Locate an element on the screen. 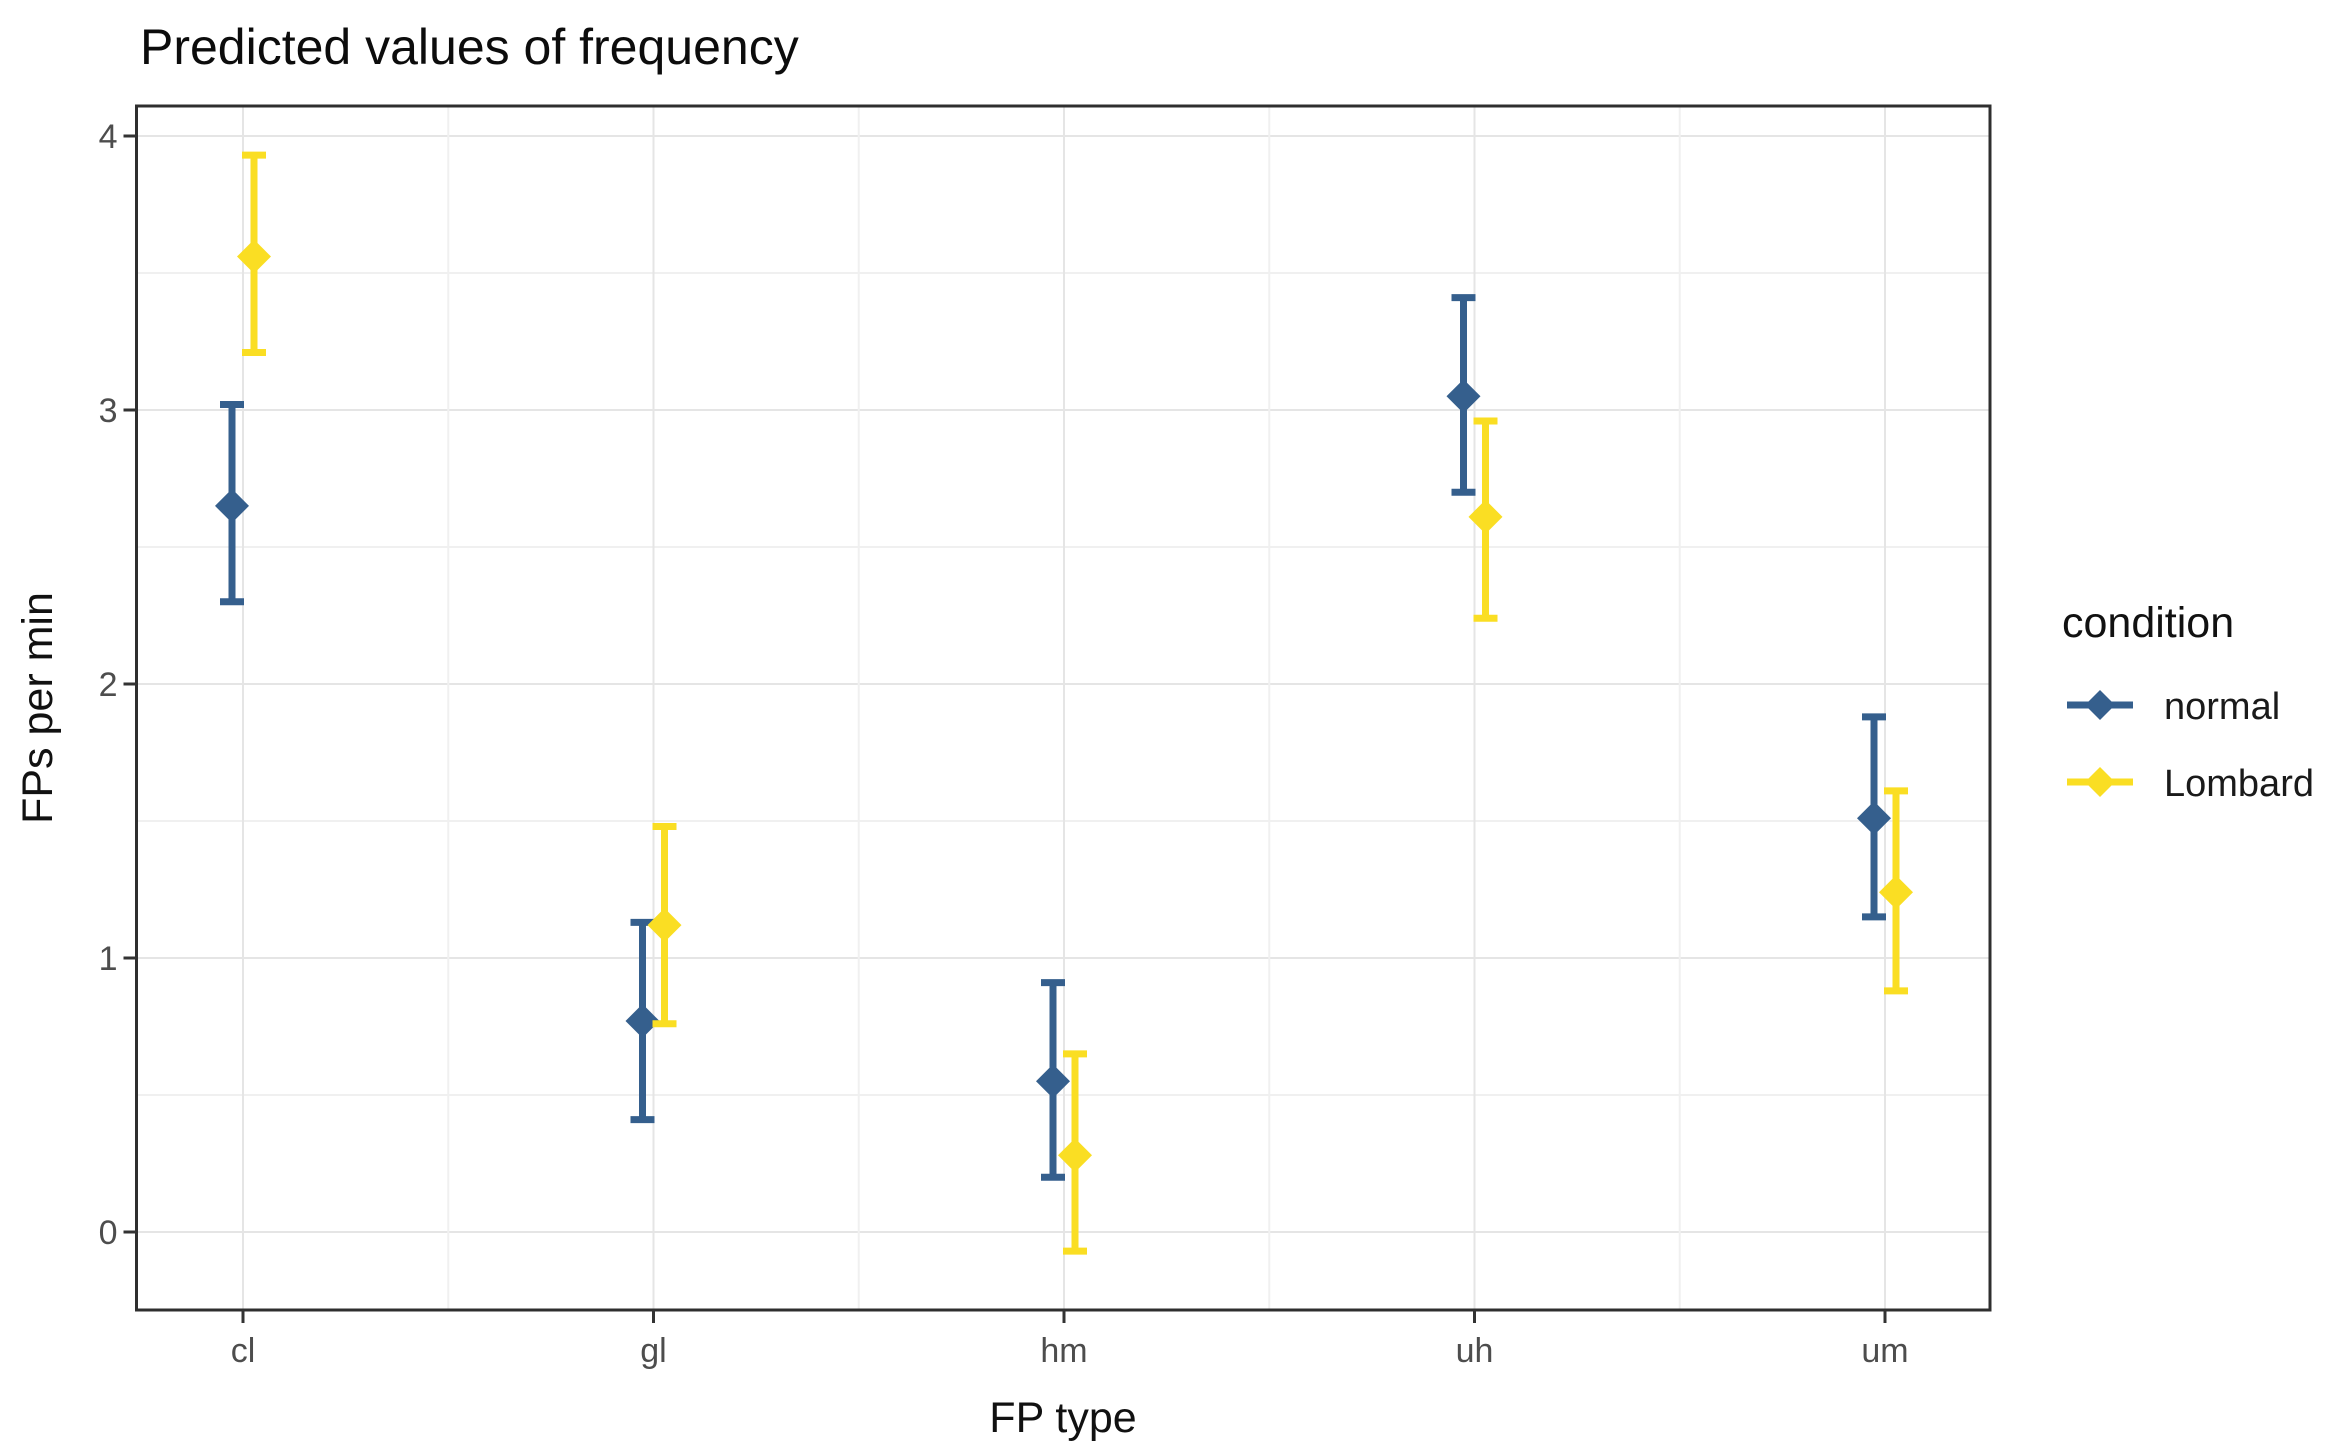 This screenshot has height=1448, width=2337. y-axis-title: FPs per min is located at coordinates (38, 708).